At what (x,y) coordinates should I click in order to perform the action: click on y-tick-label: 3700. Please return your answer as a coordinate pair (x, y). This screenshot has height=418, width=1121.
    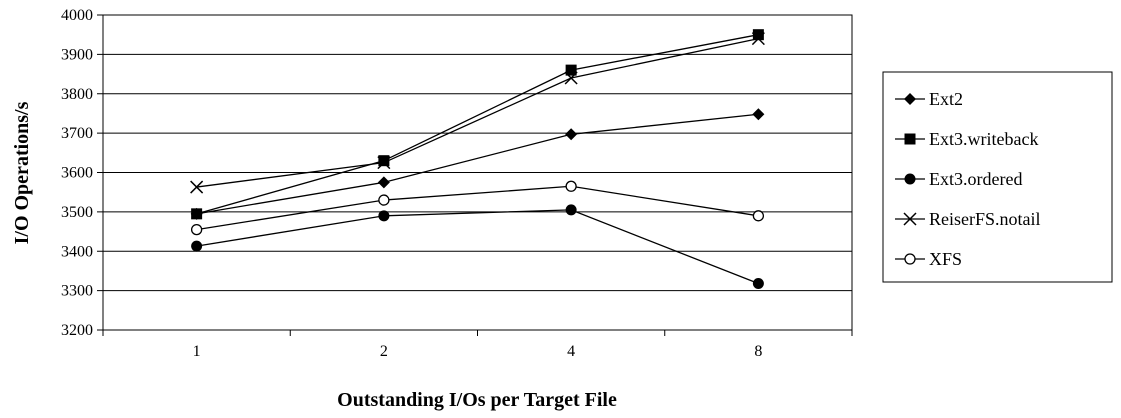
    Looking at the image, I should click on (77, 133).